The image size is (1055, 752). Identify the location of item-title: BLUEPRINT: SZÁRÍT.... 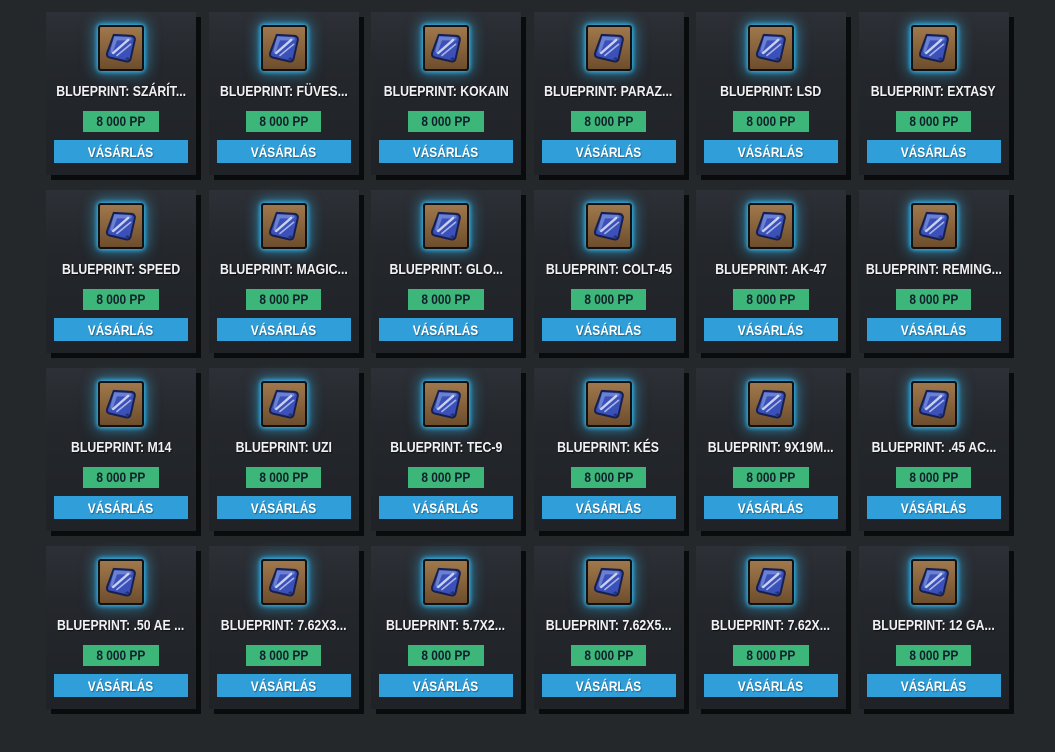
(121, 91).